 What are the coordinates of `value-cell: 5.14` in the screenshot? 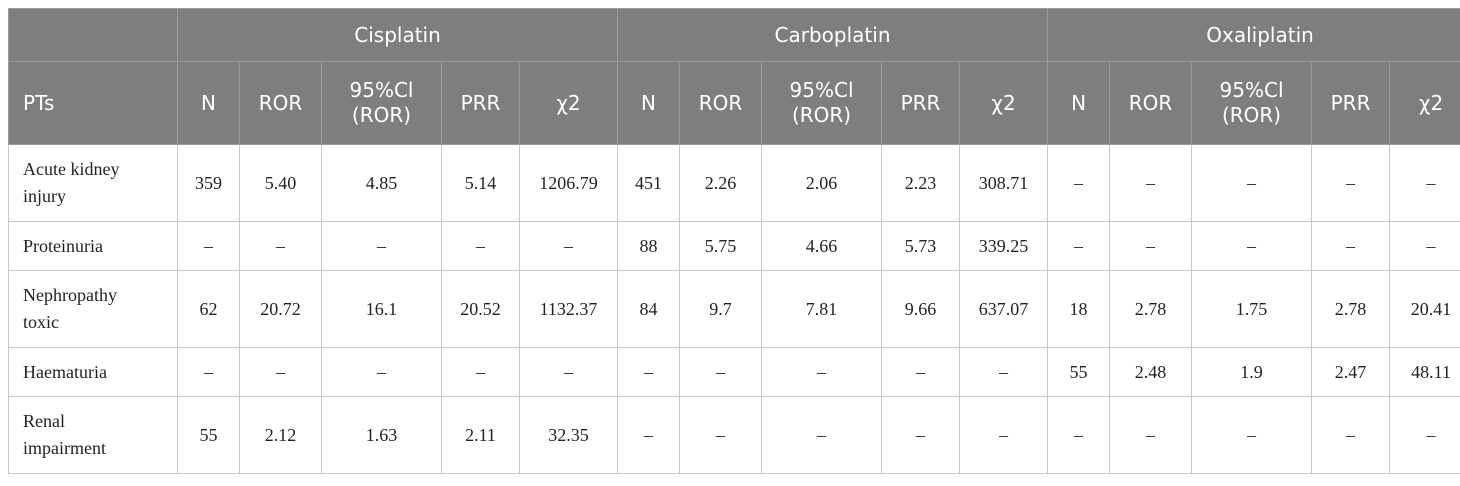 It's located at (480, 183).